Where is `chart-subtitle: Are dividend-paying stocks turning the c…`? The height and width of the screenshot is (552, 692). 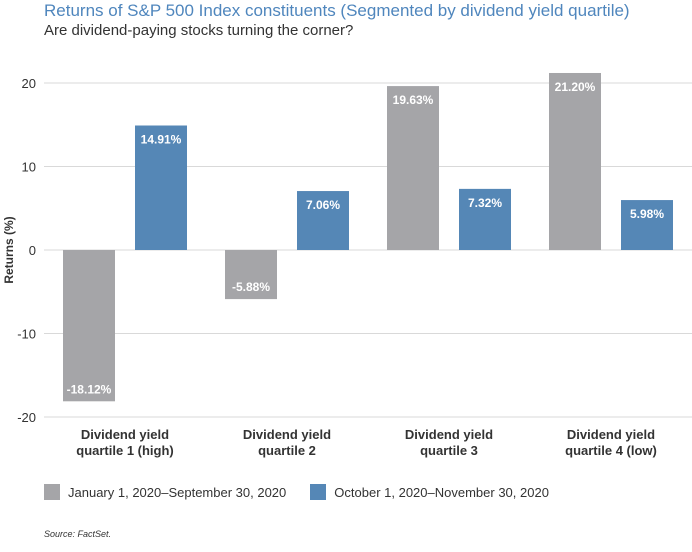 chart-subtitle: Are dividend-paying stocks turning the c… is located at coordinates (199, 30).